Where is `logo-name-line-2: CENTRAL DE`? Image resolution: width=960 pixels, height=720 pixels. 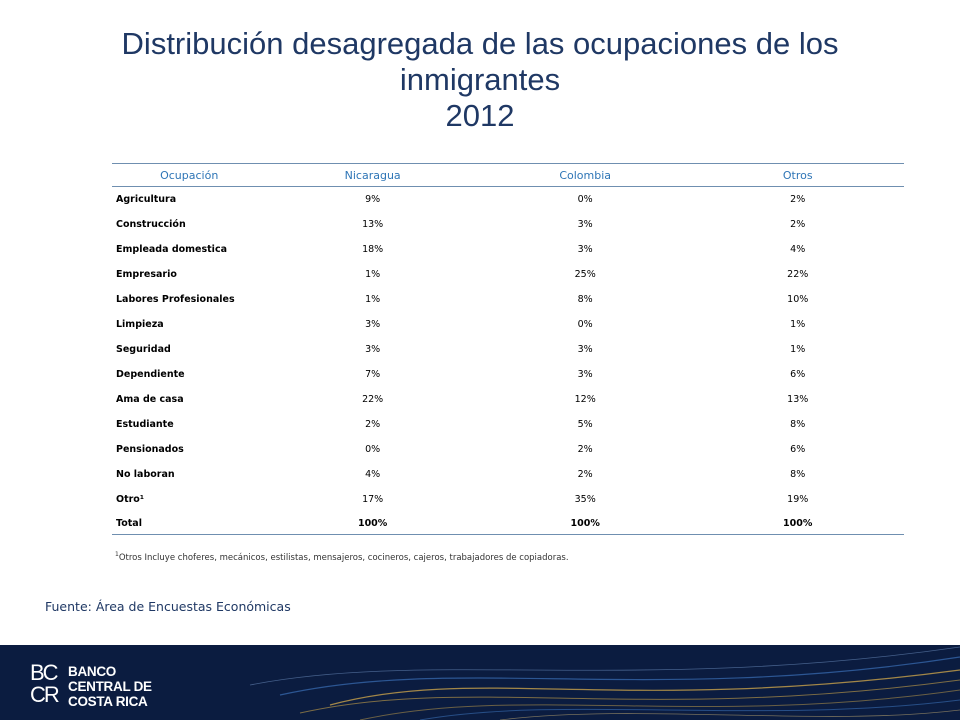 logo-name-line-2: CENTRAL DE is located at coordinates (110, 686).